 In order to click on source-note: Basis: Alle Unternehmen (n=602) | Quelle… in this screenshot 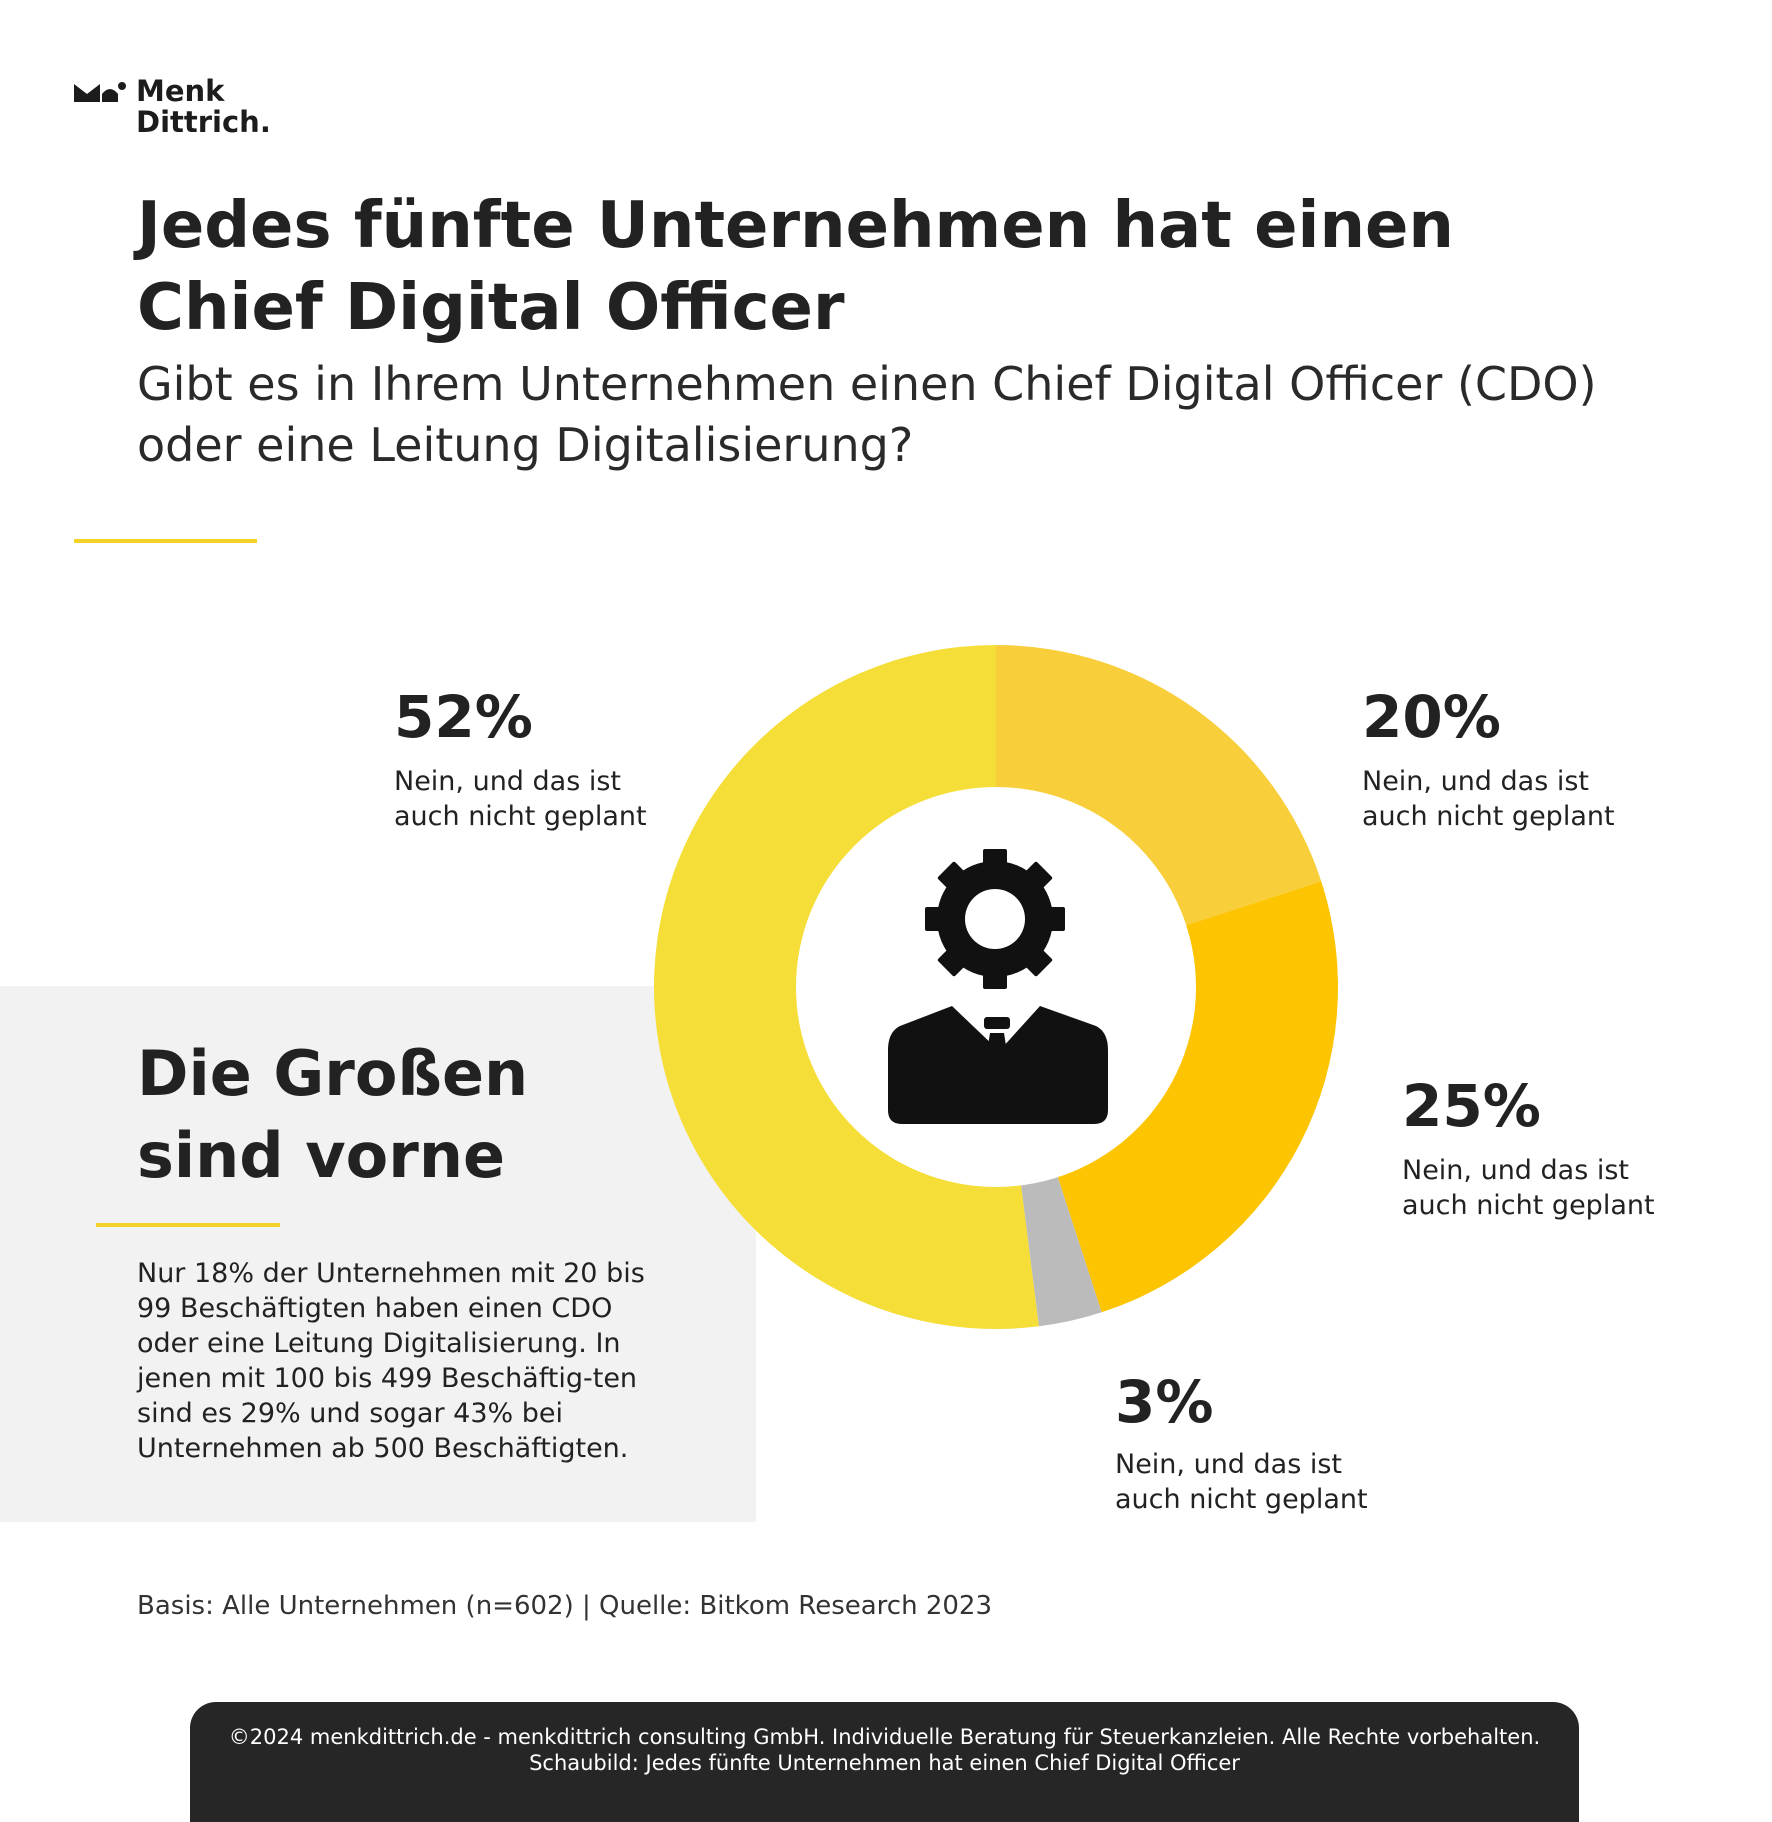, I will do `click(565, 1606)`.